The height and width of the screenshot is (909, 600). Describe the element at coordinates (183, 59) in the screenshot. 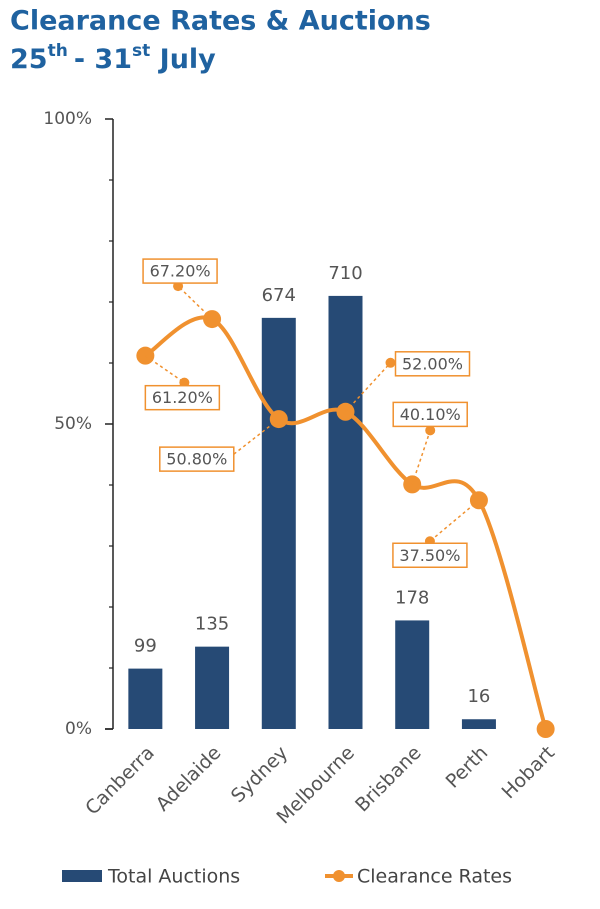

I see `subtitle-part: July` at that location.